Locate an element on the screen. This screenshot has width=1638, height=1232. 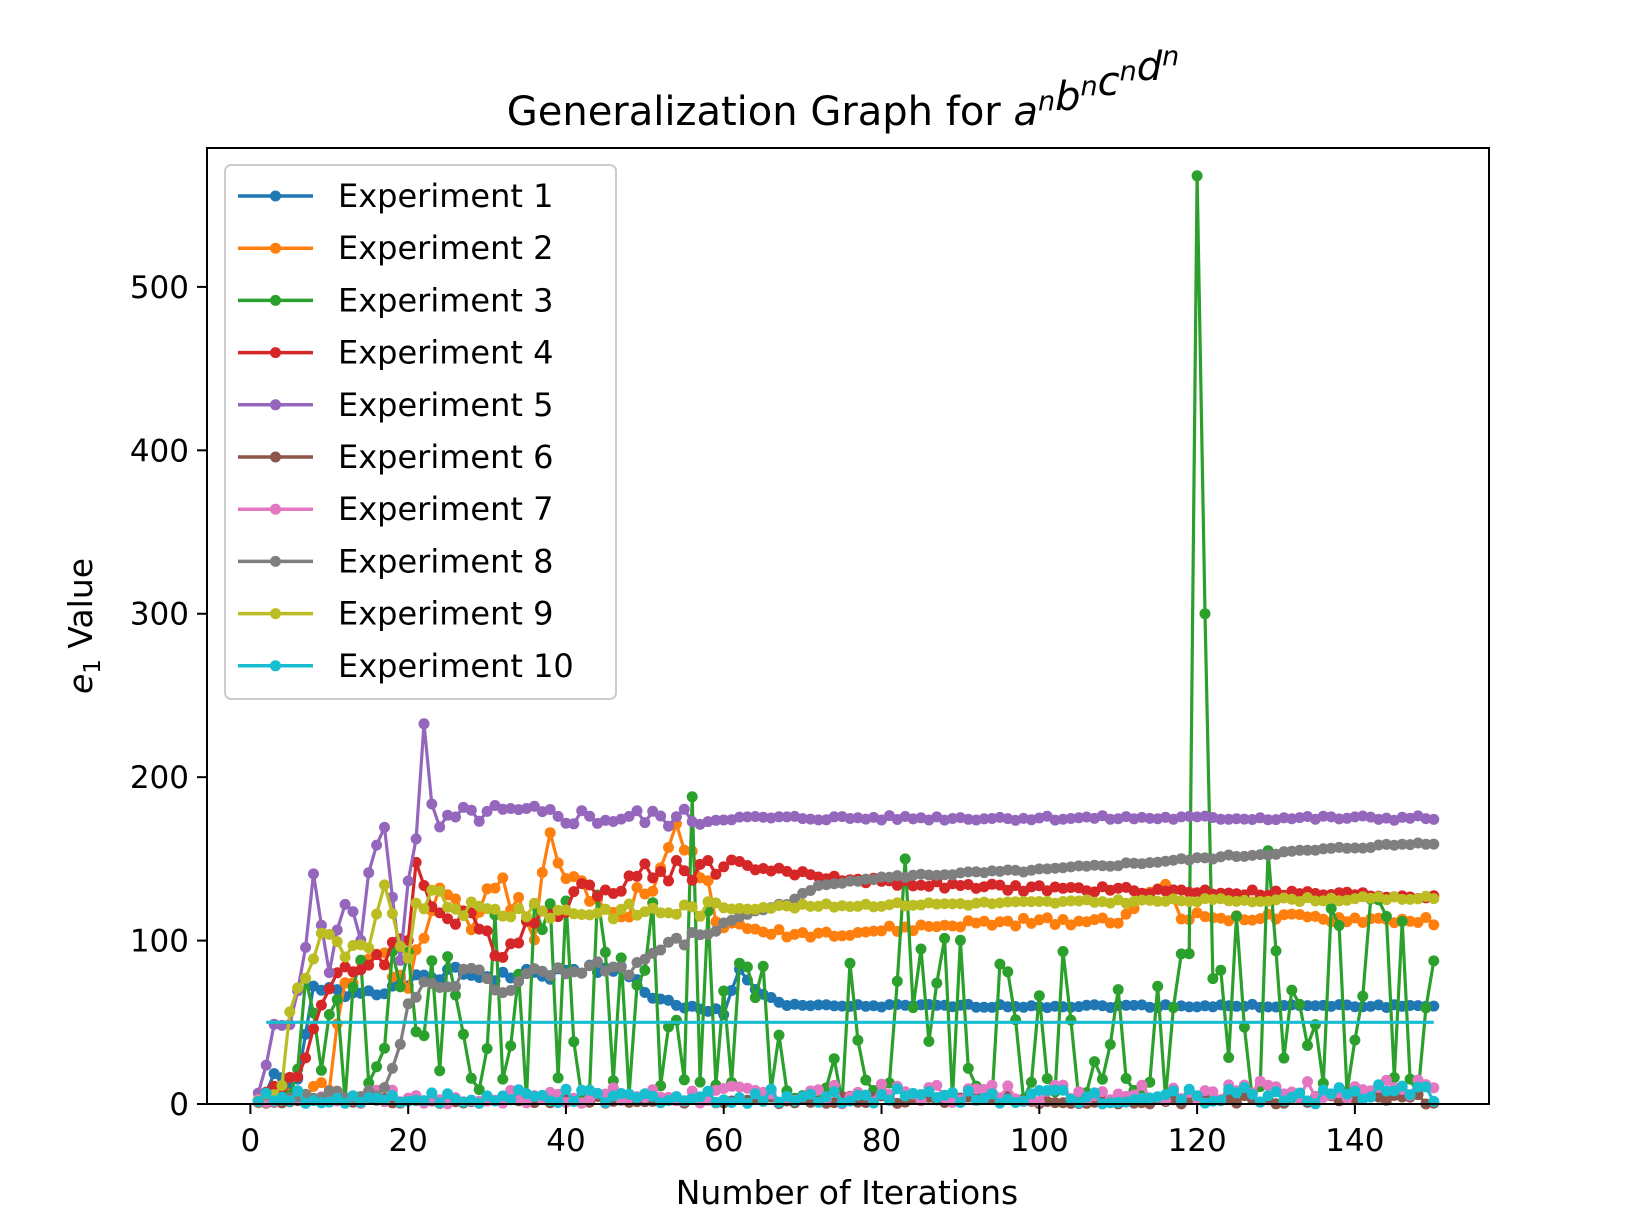
y-axis-label: e1 Value is located at coordinates (83, 626).